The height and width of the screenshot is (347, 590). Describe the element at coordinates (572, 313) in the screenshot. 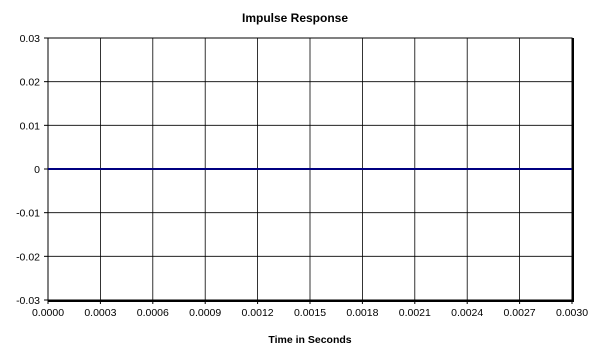

I see `x-tick-label: 0.0030` at that location.